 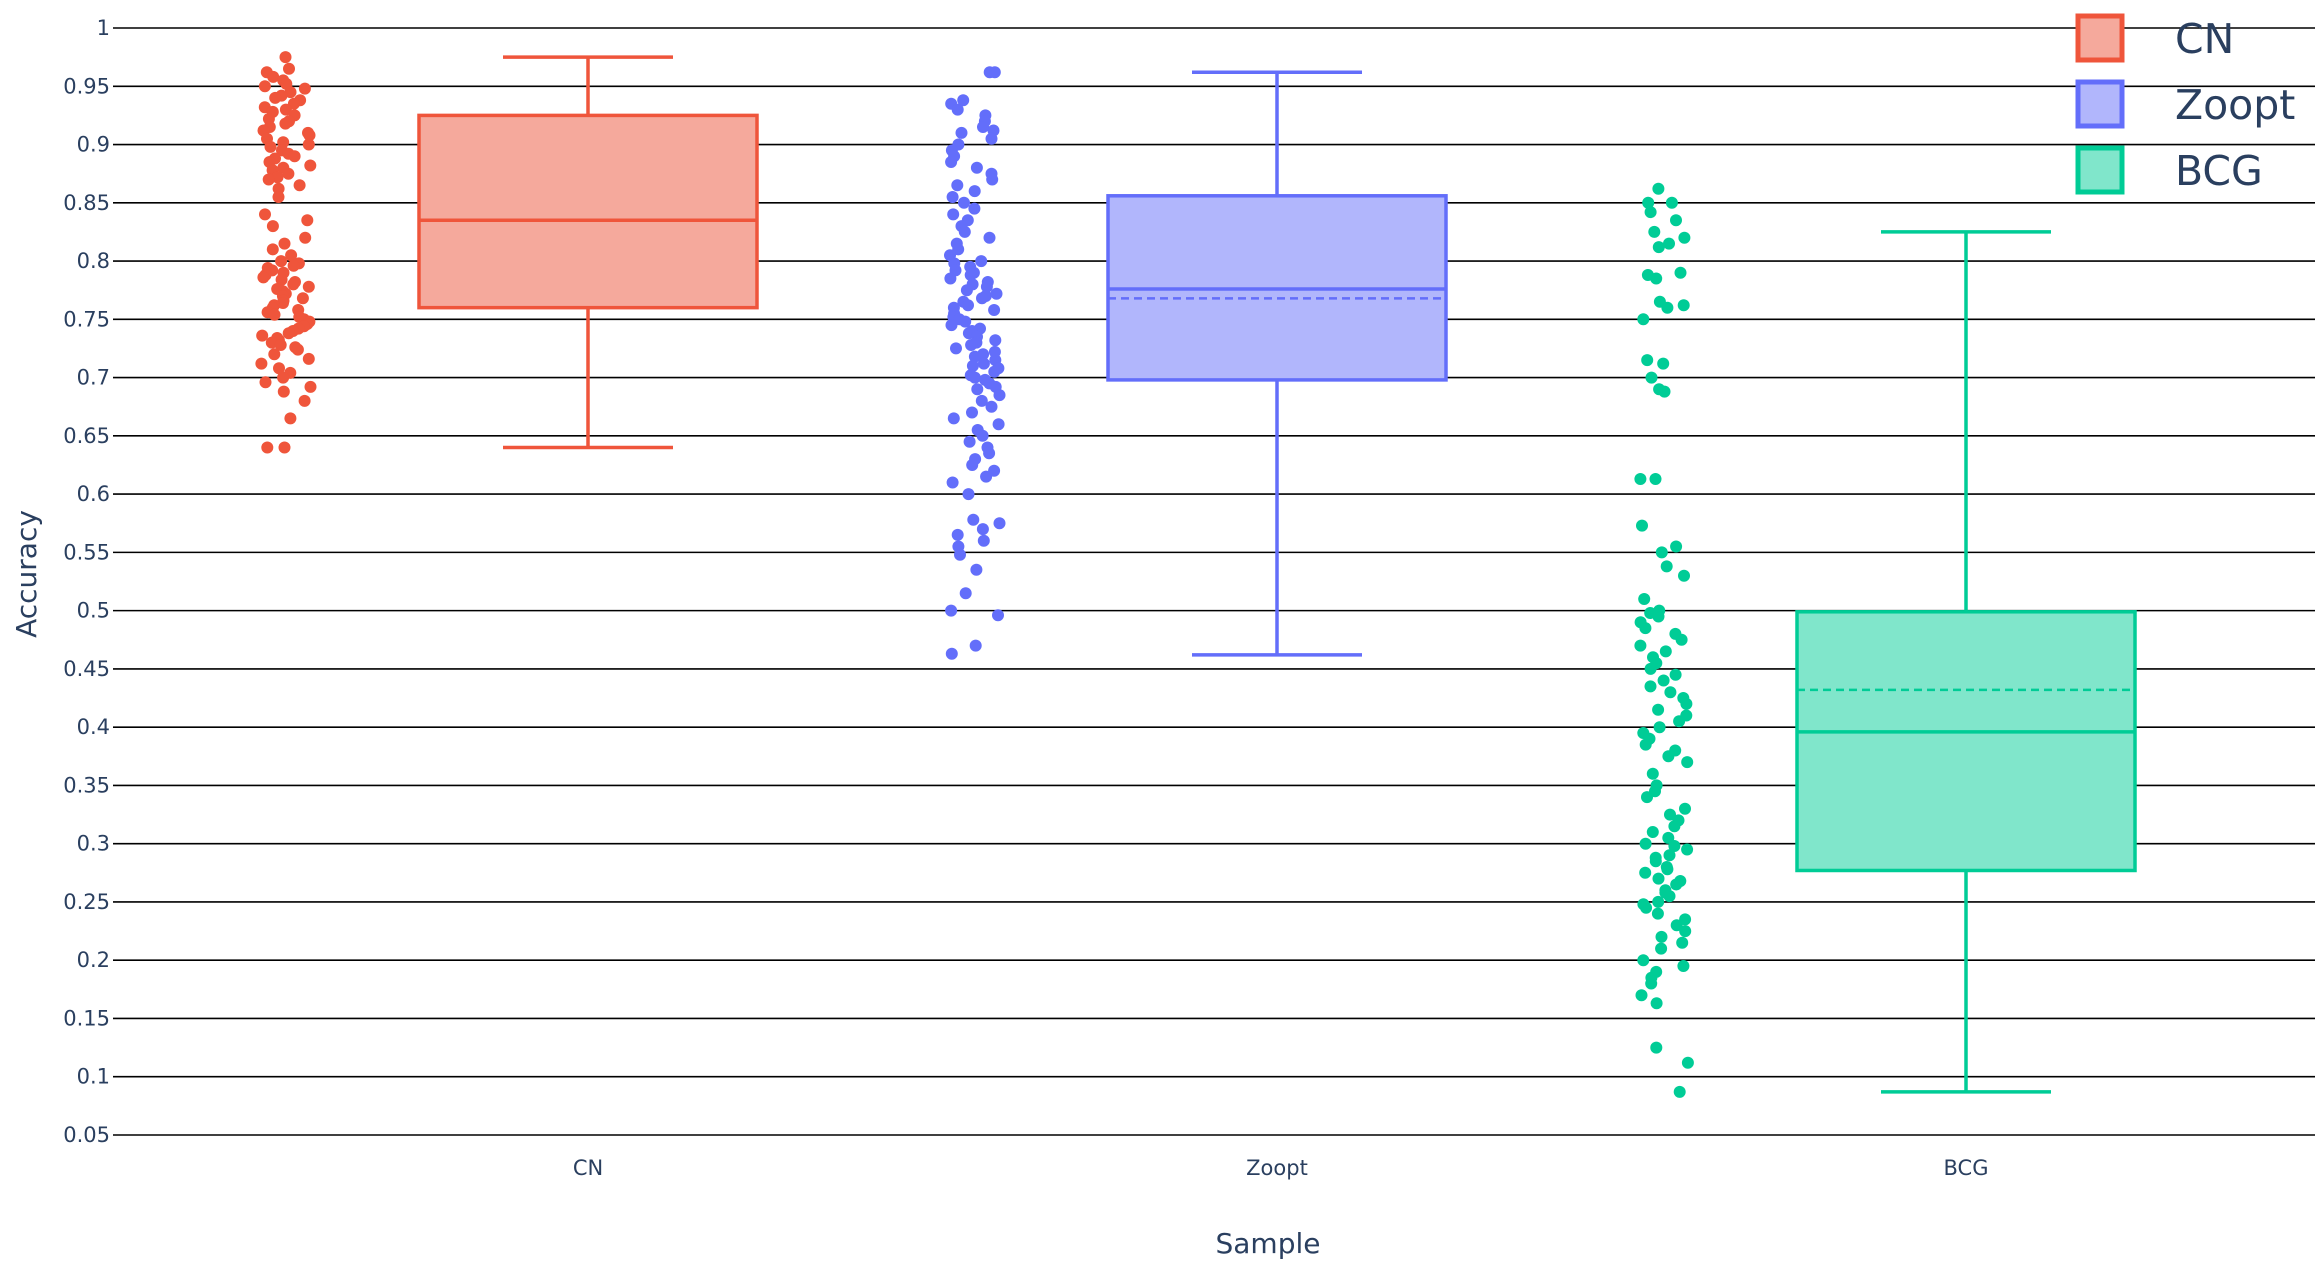 What do you see at coordinates (2235, 105) in the screenshot?
I see `legend-label: Zoopt` at bounding box center [2235, 105].